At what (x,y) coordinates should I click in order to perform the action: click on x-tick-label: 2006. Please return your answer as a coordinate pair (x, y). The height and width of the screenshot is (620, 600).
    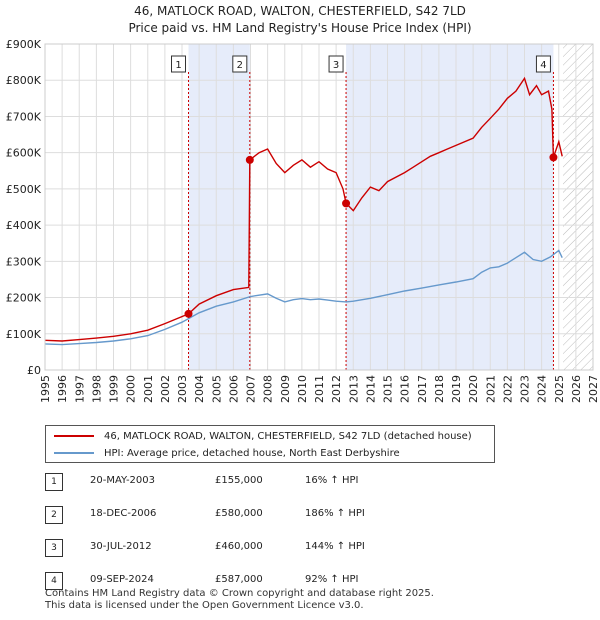
    Looking at the image, I should click on (233, 389).